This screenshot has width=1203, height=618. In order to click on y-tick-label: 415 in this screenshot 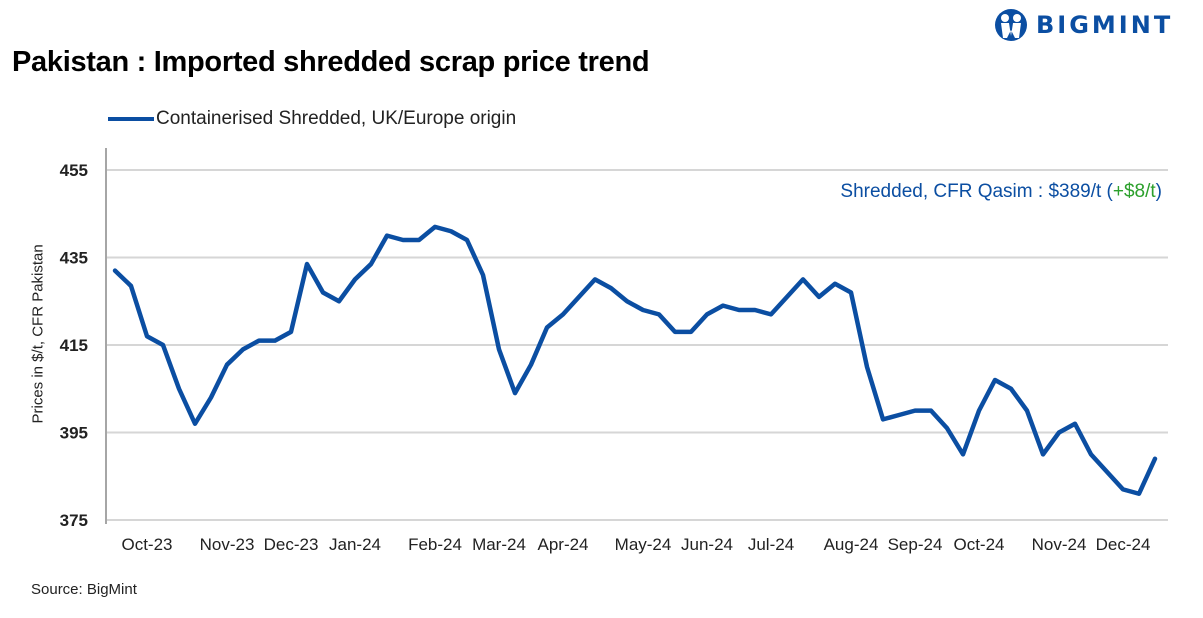, I will do `click(74, 345)`.